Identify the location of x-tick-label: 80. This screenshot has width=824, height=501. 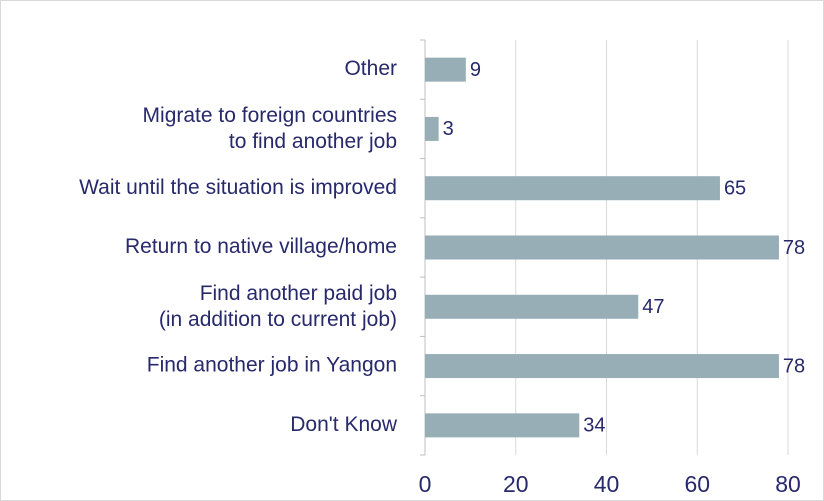
(788, 484).